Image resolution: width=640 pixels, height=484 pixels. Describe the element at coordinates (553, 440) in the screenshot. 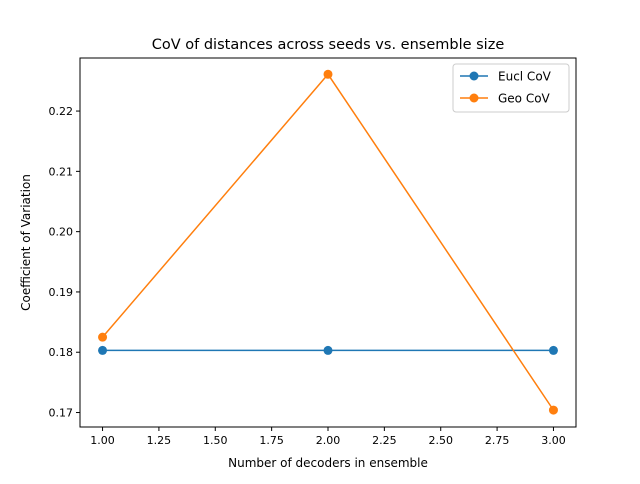

I see `x-tick-label: 3.00` at that location.